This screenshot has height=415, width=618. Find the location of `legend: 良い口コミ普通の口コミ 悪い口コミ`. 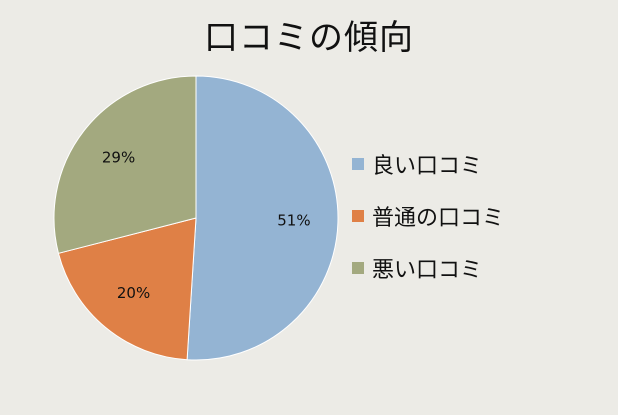

legend: 良い口コミ普通の口コミ 悪い口コミ is located at coordinates (428, 216).